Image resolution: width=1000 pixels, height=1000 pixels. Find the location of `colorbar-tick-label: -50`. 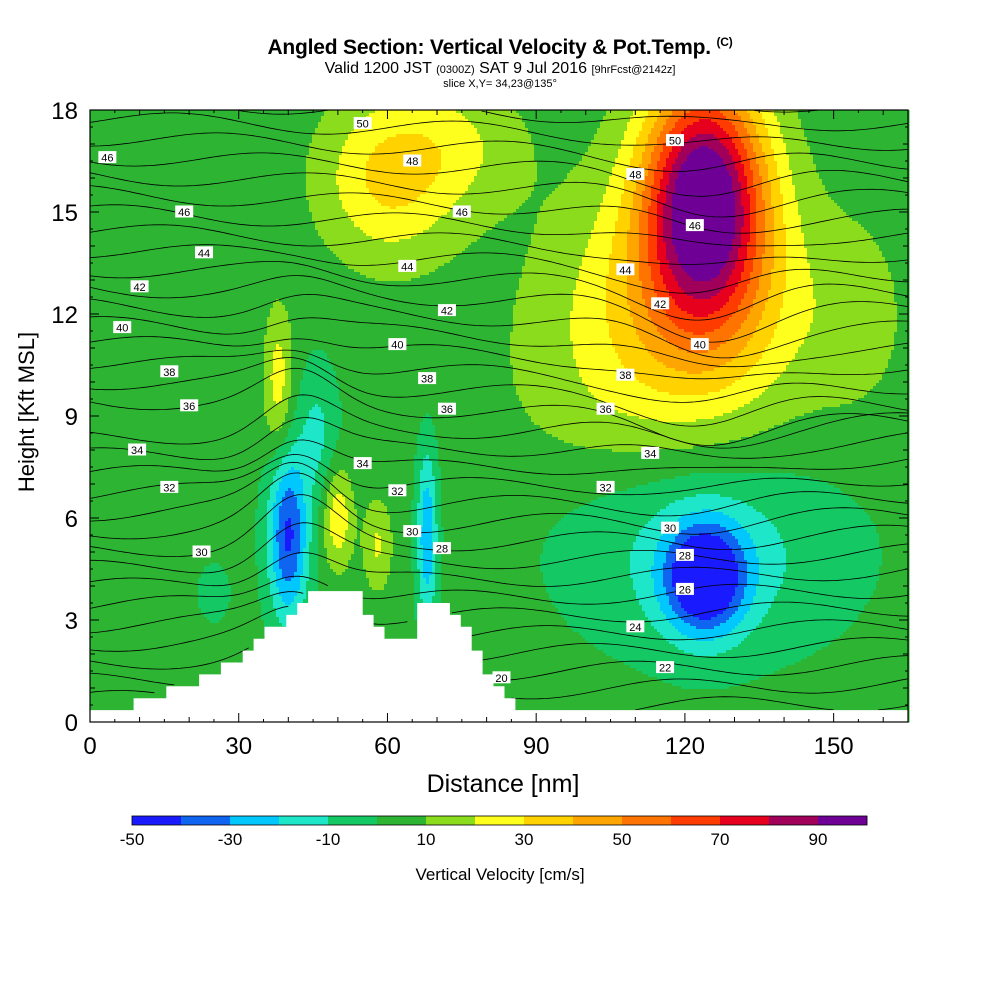

colorbar-tick-label: -50 is located at coordinates (132, 839).